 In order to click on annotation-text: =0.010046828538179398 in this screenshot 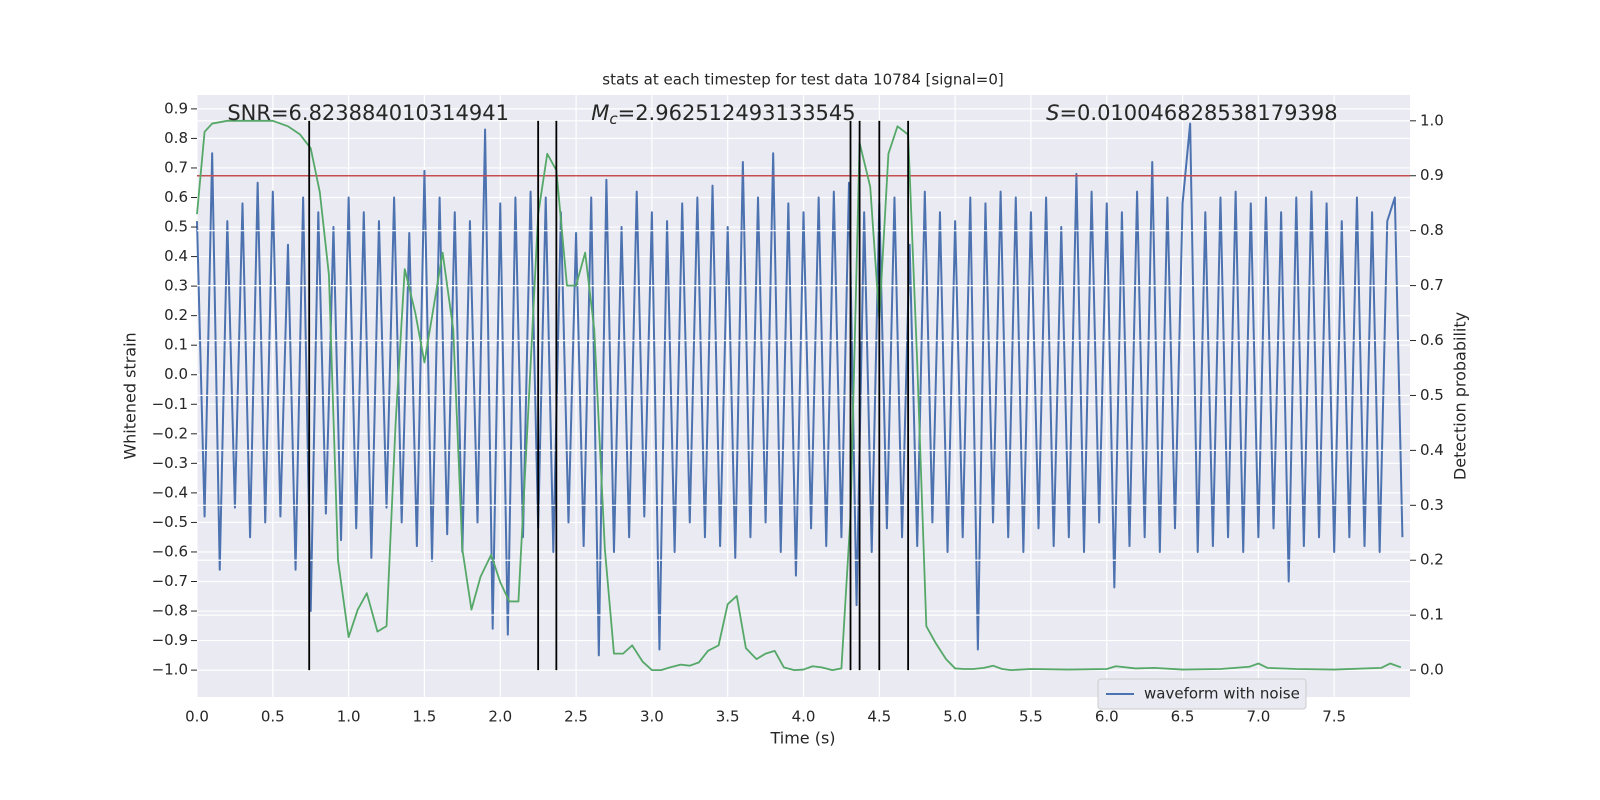, I will do `click(1198, 113)`.